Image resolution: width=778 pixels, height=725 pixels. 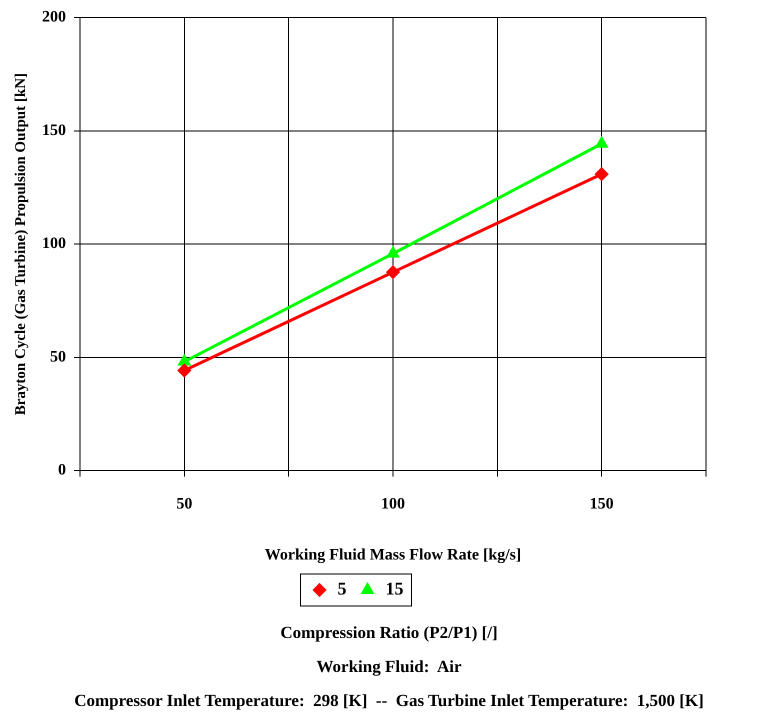 What do you see at coordinates (389, 701) in the screenshot?
I see `text: Compressor Inlet Temperature: 298 [K] -- Gas Turbine Inlet Temperature: 1,500 [K]` at bounding box center [389, 701].